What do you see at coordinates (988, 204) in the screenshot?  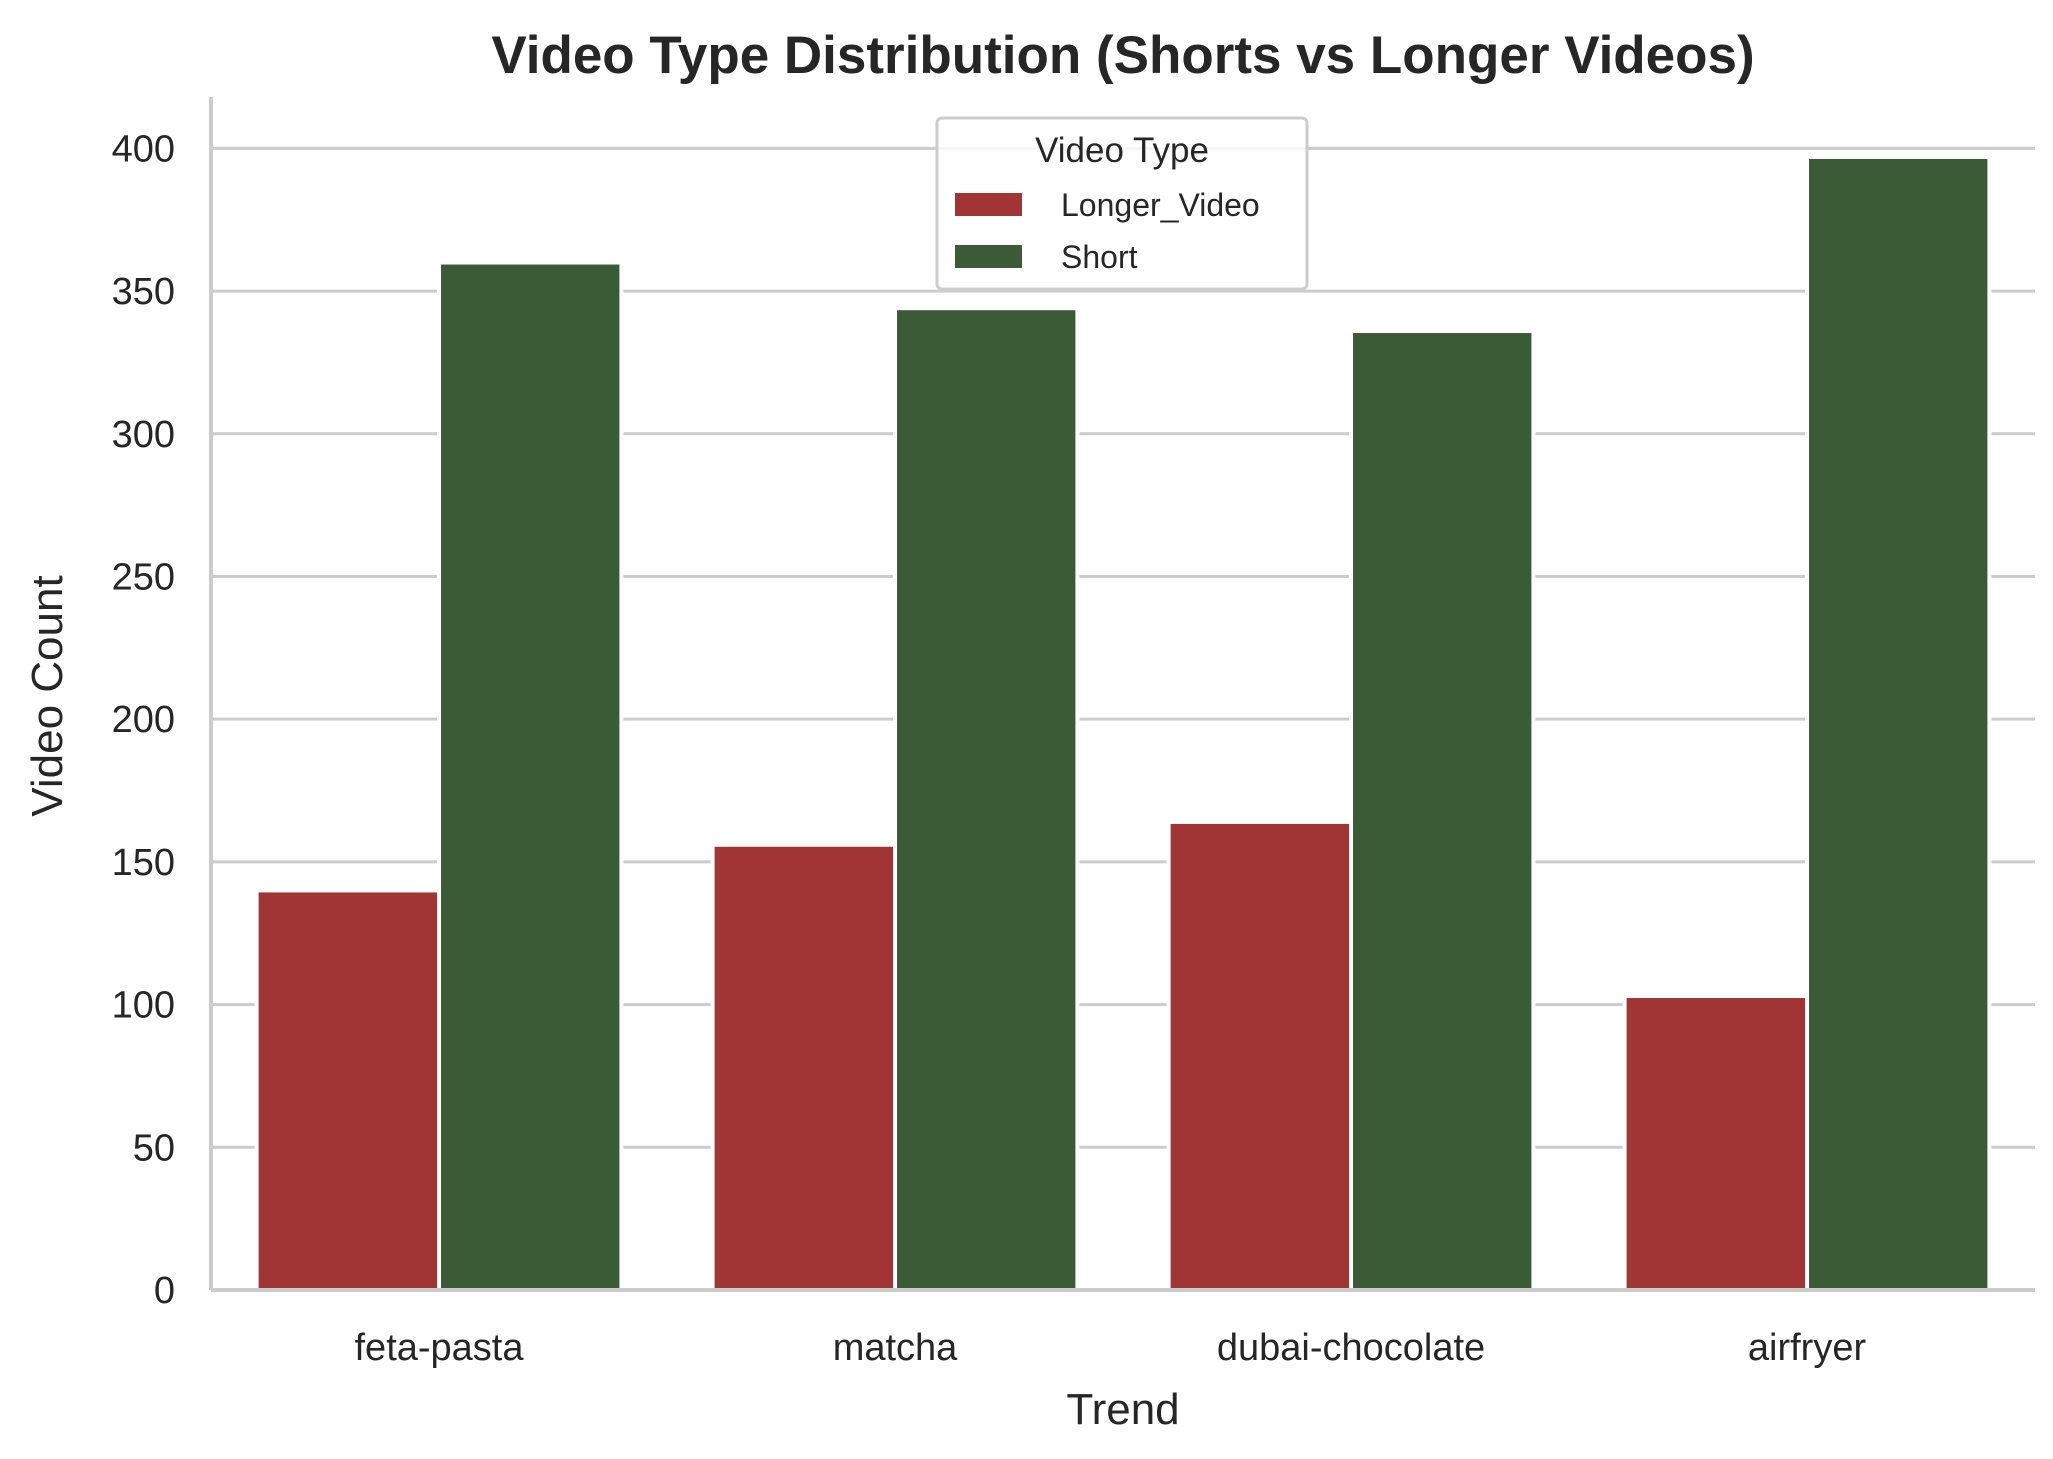 I see `legend-swatch-longer-video` at bounding box center [988, 204].